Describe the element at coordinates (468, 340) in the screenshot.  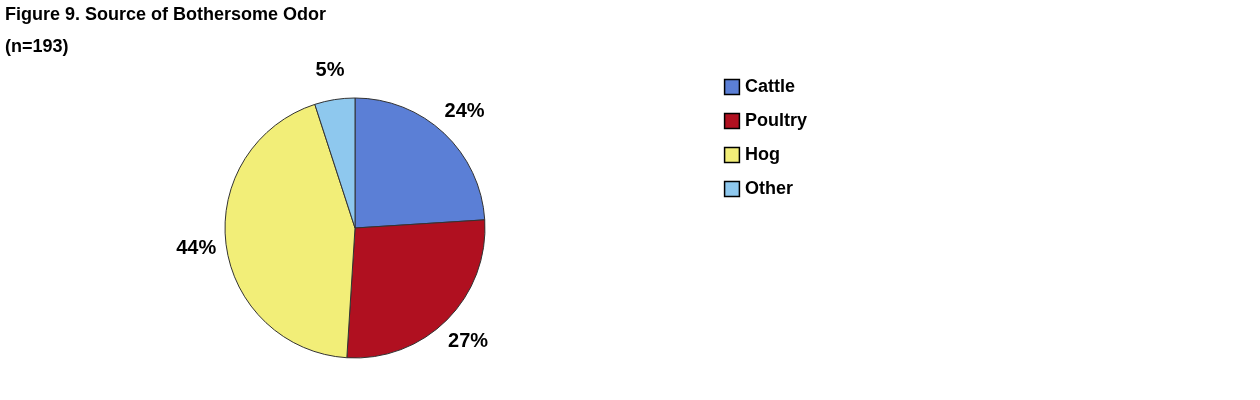
I see `data-label: 27%` at that location.